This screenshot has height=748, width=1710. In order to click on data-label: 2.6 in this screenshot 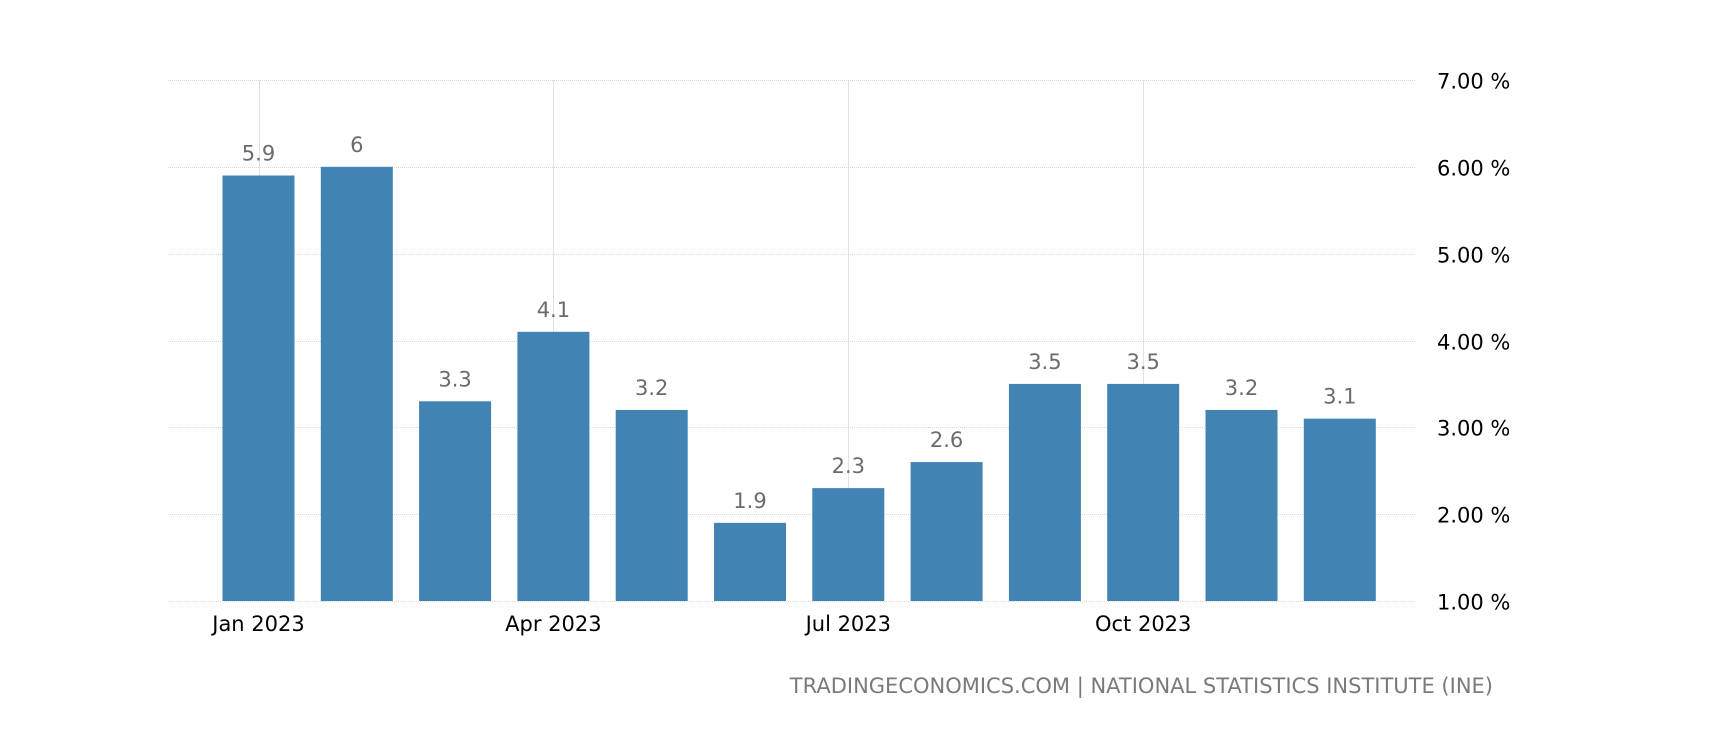, I will do `click(946, 440)`.